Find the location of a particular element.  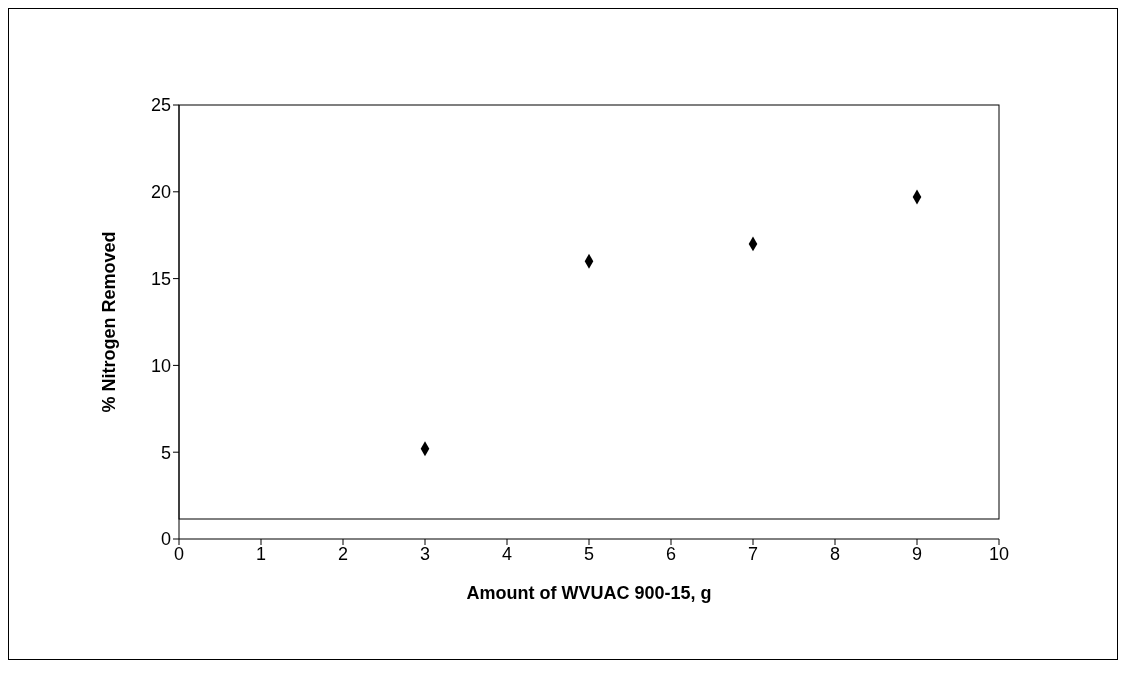

x-tick-label: 2 is located at coordinates (343, 553).